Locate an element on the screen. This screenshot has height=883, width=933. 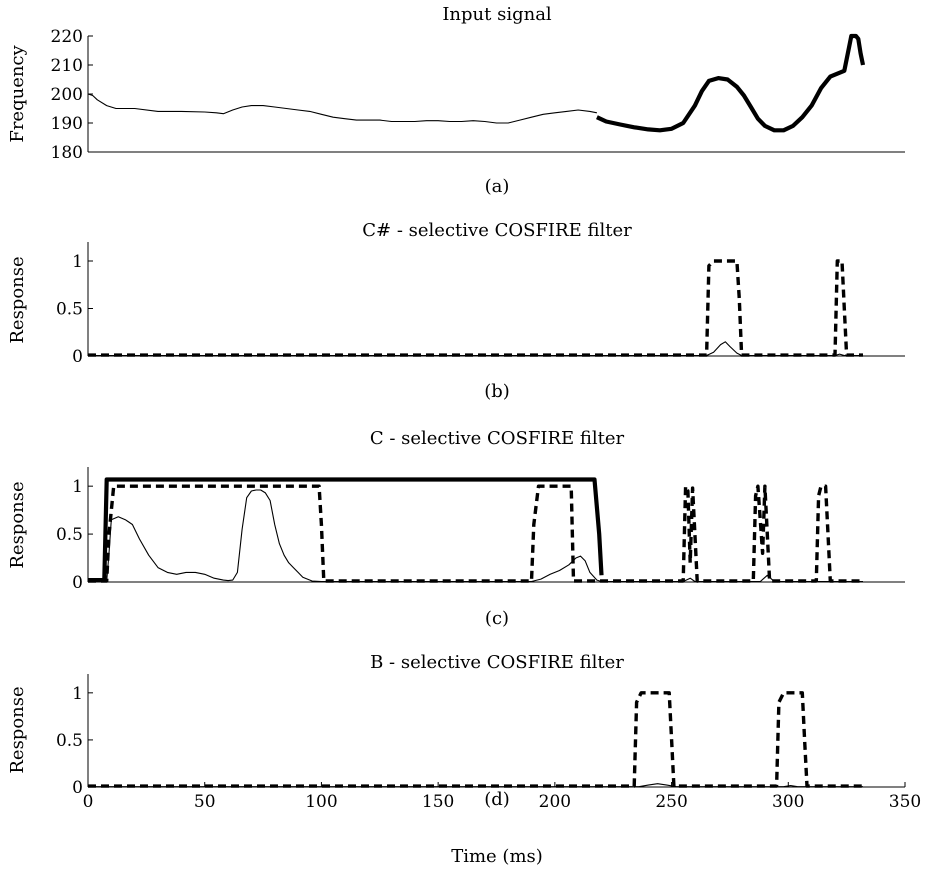
x-tick-label: 150 is located at coordinates (438, 802).